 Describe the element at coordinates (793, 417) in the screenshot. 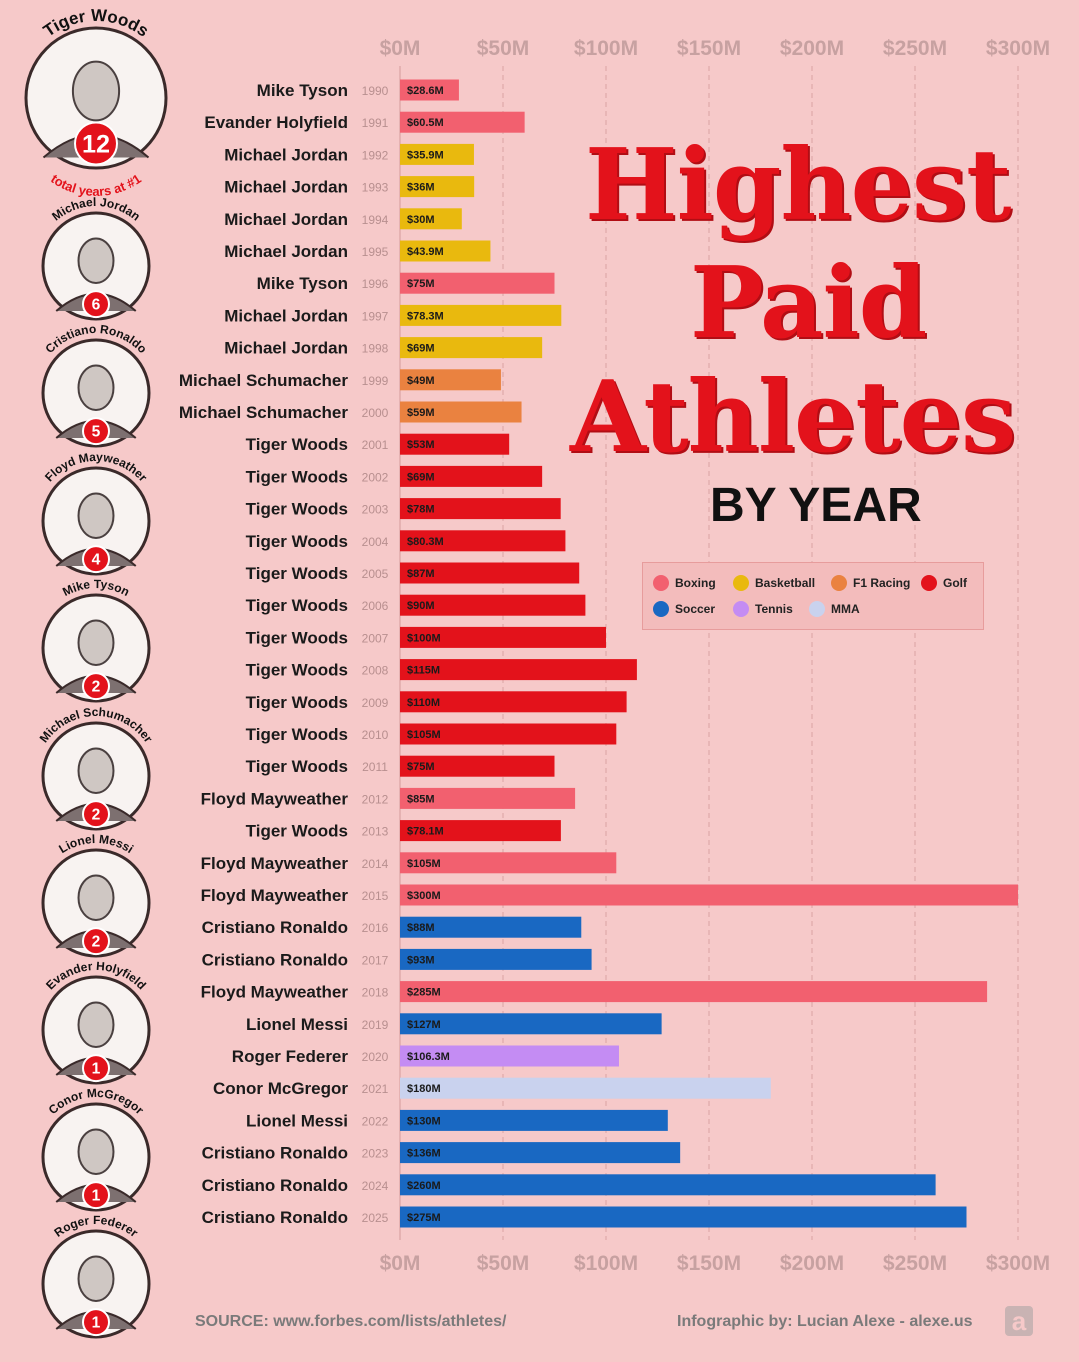

I see `title-line-3: Athletes` at that location.